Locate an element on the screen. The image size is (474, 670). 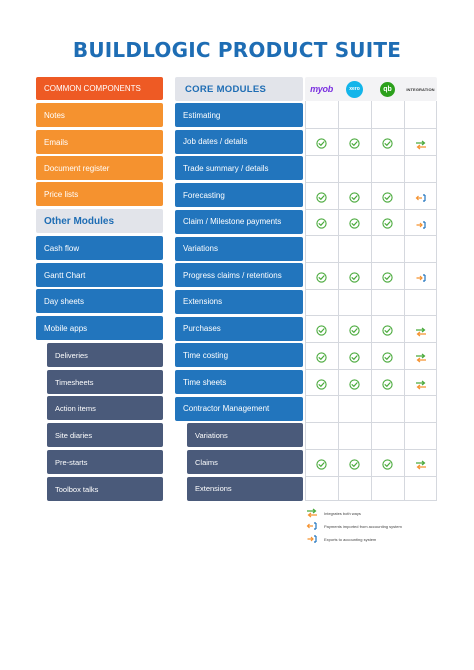
common-item-price-lists: Price lists is located at coordinates (99, 194).